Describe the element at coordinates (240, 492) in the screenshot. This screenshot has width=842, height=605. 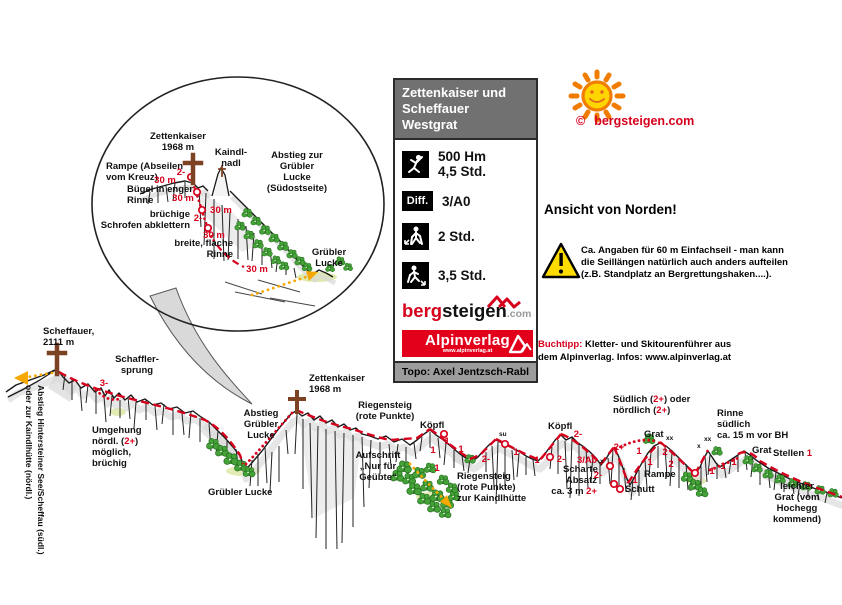
I see `label-gruebler-lucke-label: Grübler Lucke` at that location.